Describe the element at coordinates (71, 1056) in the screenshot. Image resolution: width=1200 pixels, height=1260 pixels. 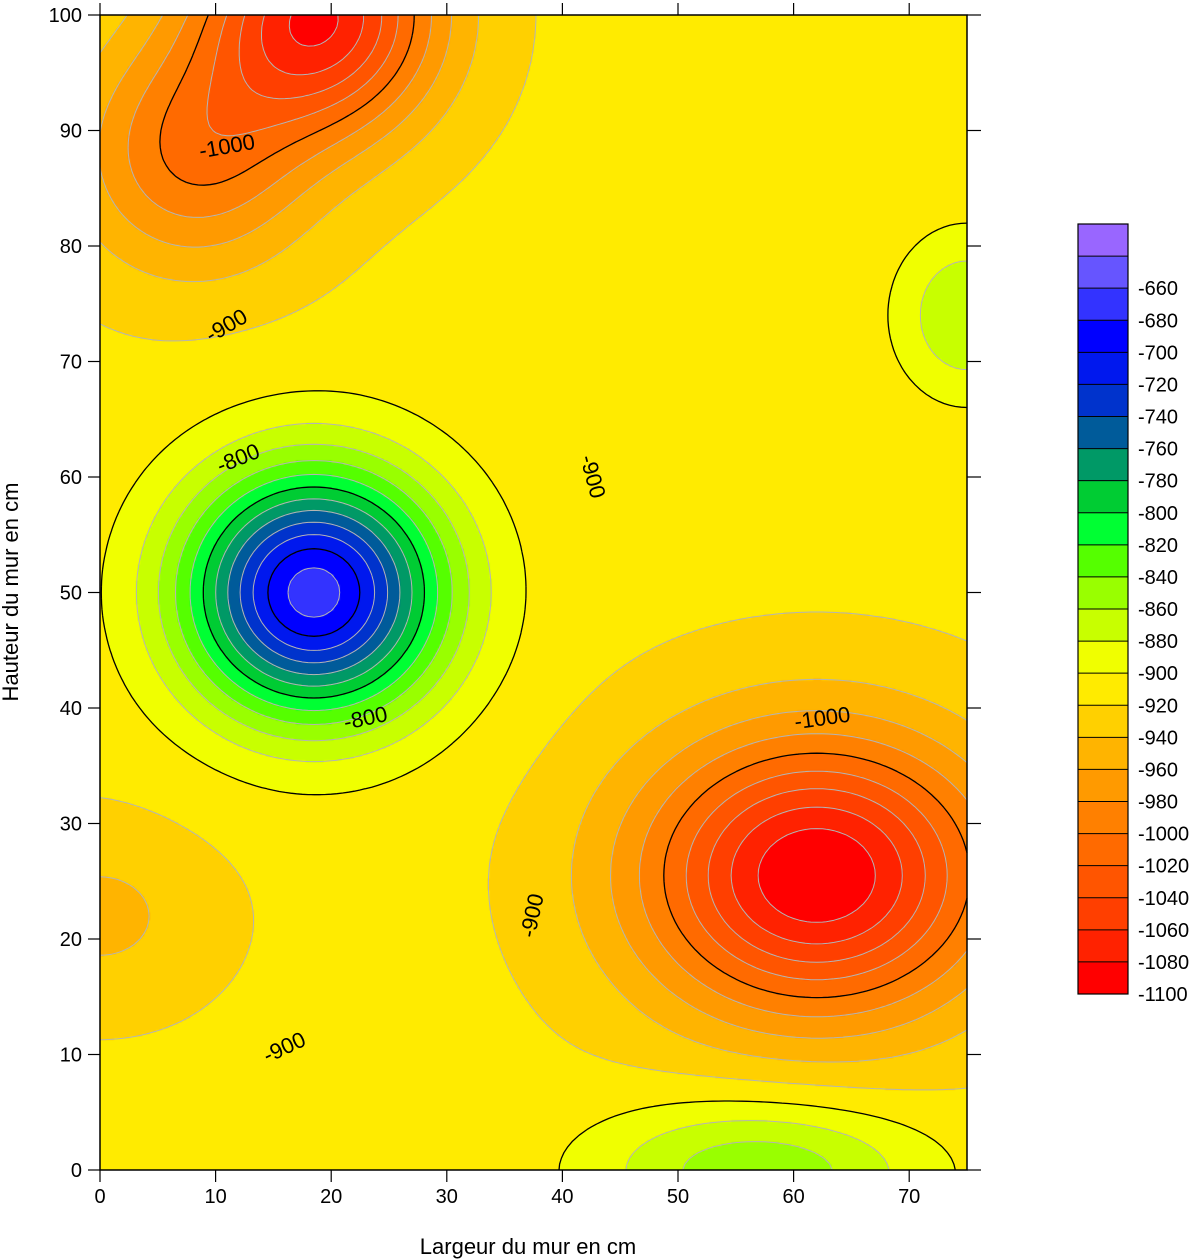
I see `y-tick-label: 10` at that location.